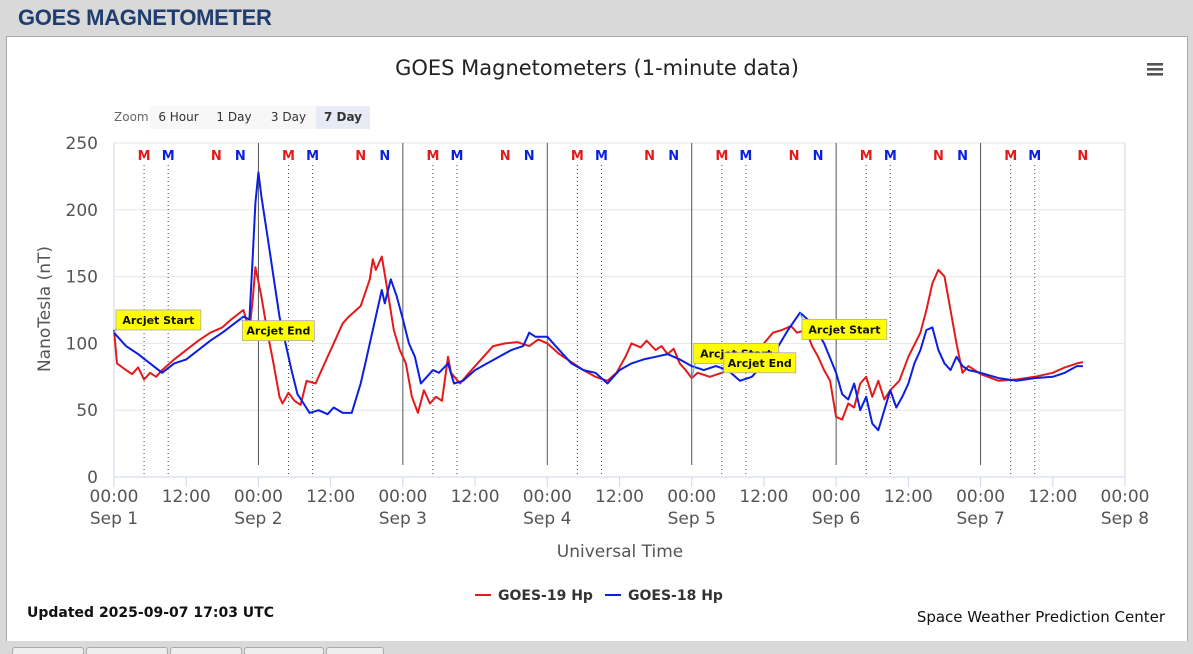  I want to click on zoom-controls: Zoom 6 Hour 1 Day 3 Day 7 Day, so click(242, 117).